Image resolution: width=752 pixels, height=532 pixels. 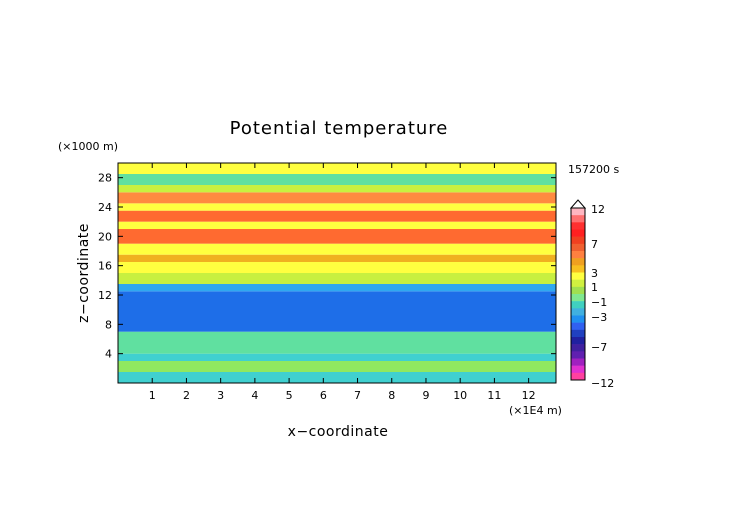 What do you see at coordinates (599, 347) in the screenshot?
I see `colorbar-label: −7` at bounding box center [599, 347].